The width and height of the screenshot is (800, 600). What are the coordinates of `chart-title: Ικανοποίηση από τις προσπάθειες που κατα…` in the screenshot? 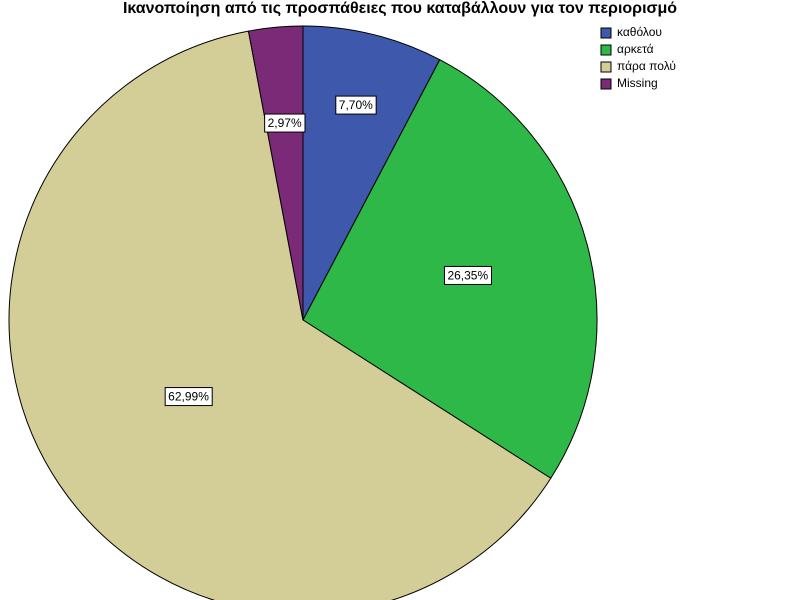 It's located at (400, 8).